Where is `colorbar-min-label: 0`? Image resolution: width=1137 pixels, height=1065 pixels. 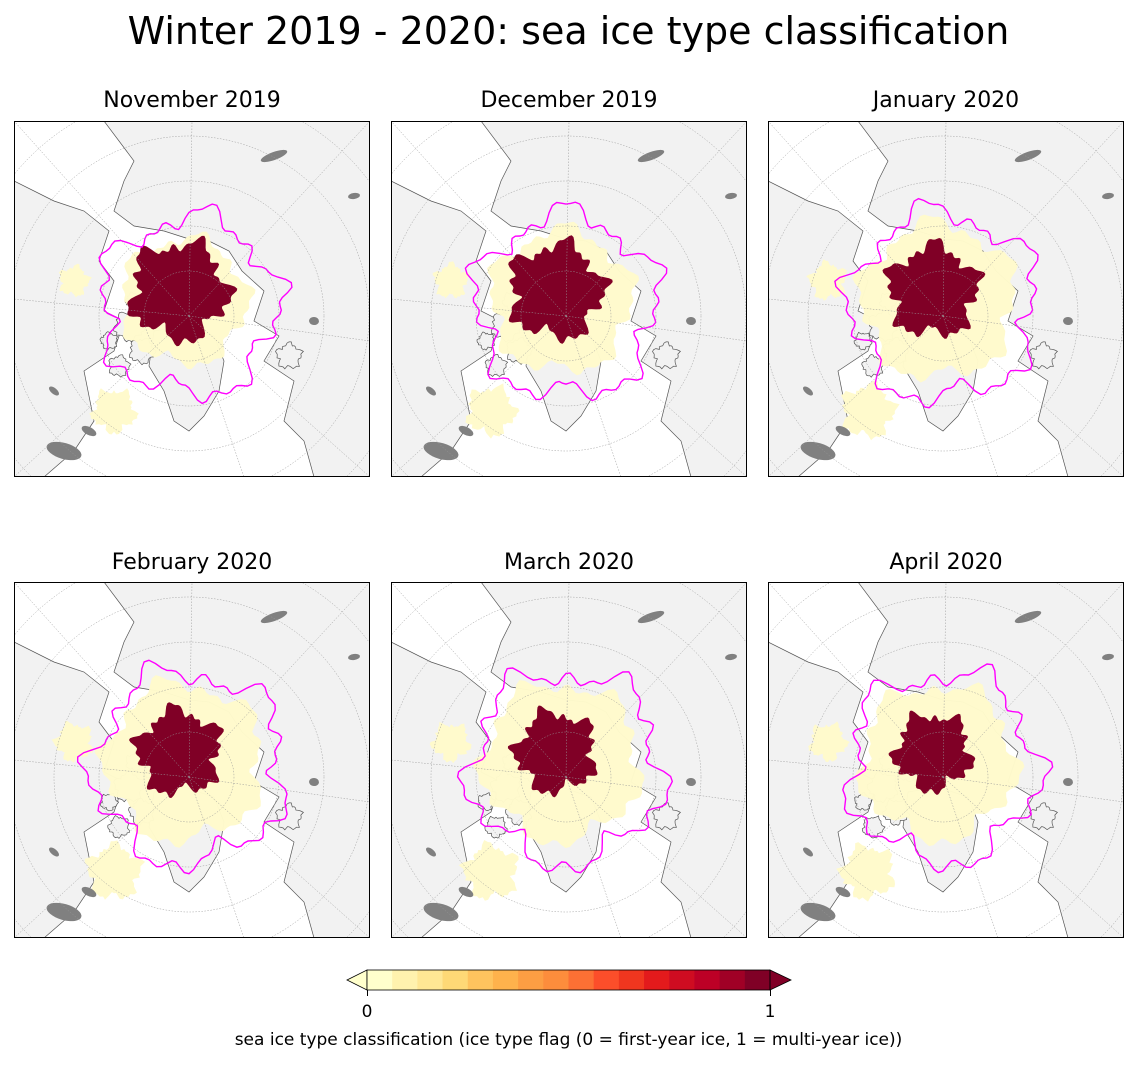
colorbar-min-label: 0 is located at coordinates (367, 1012).